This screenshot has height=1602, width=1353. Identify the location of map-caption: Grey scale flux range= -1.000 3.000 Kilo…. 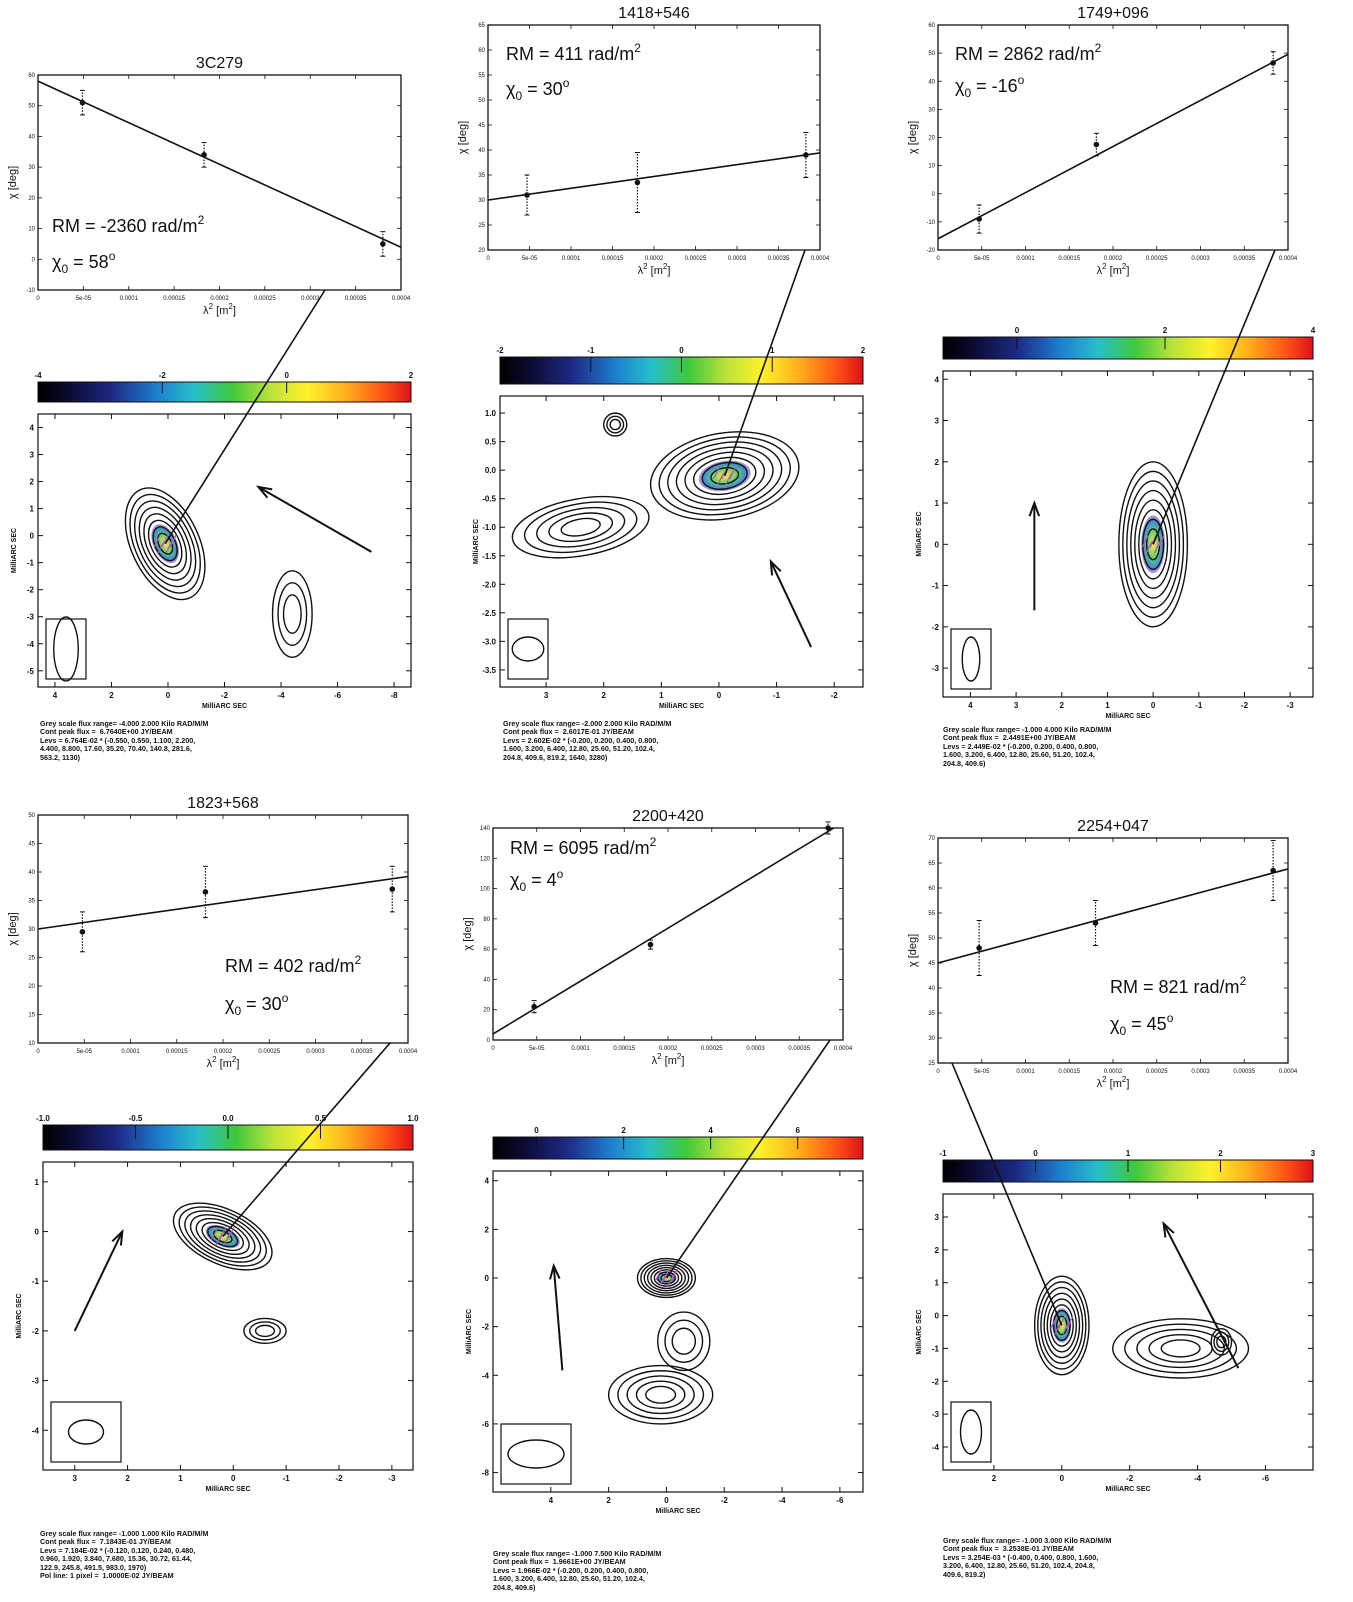
(1027, 1557).